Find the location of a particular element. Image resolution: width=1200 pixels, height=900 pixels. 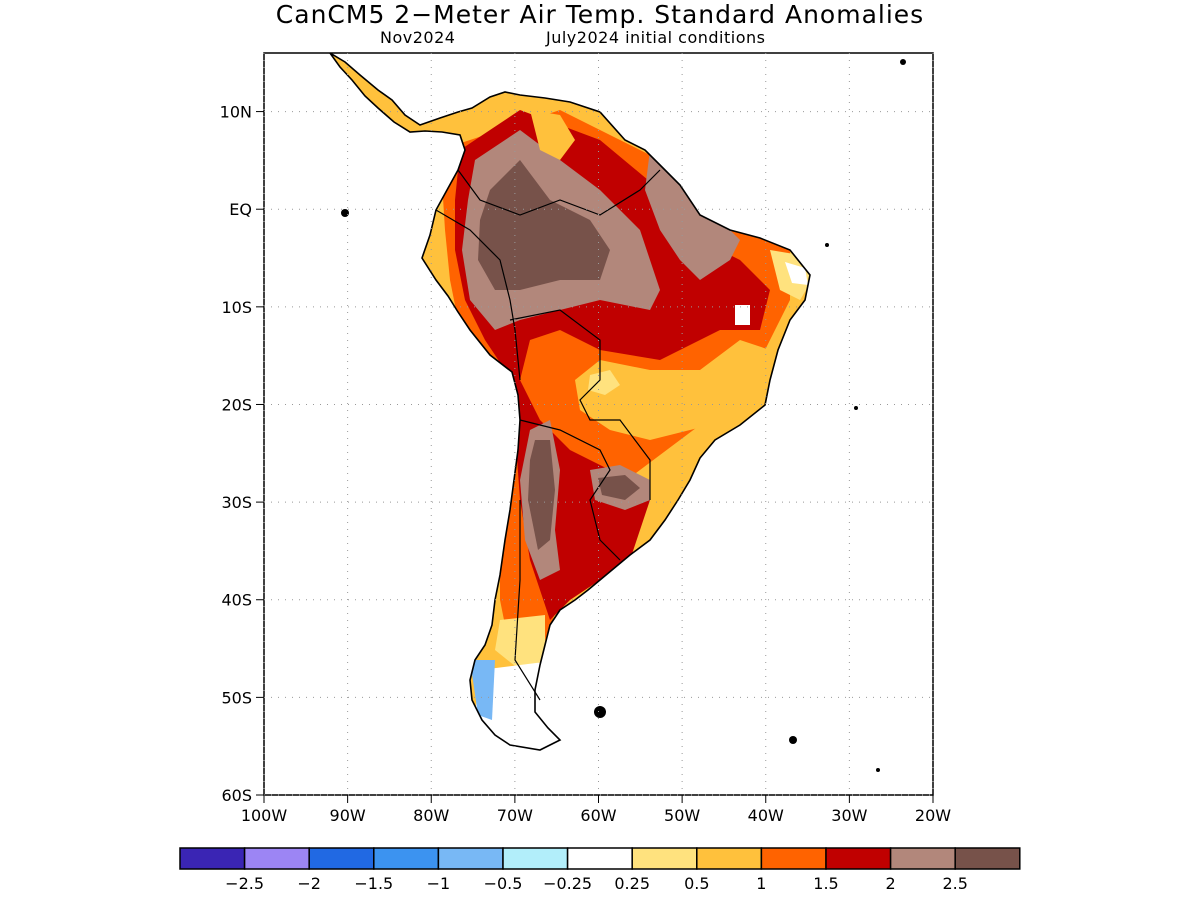

lat-label: 20S is located at coordinates (236, 404).